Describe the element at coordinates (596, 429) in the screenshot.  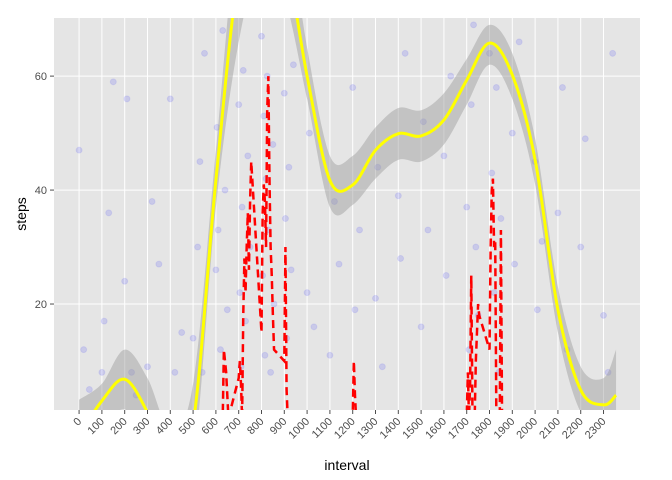
I see `x-tick-label: 2300` at that location.